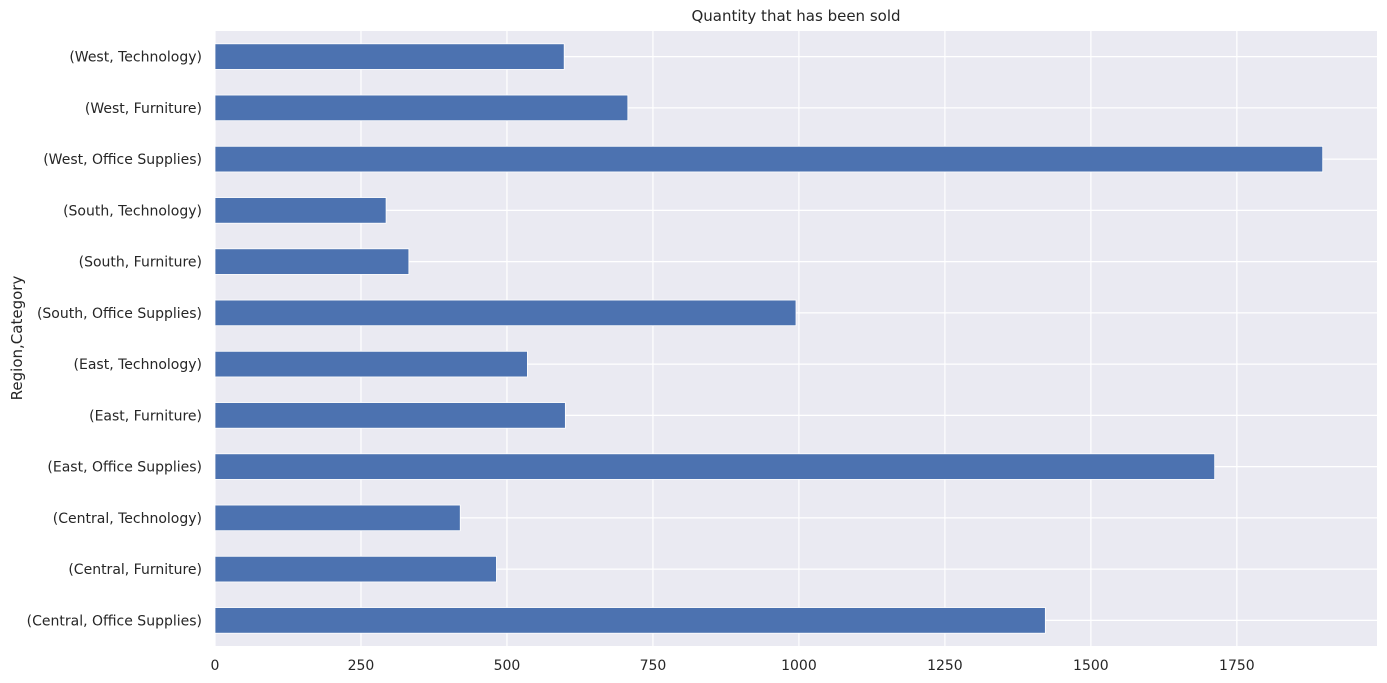 This screenshot has width=1387, height=683. What do you see at coordinates (138, 365) in the screenshot?
I see `y-tick-label: (East, Technology)` at bounding box center [138, 365].